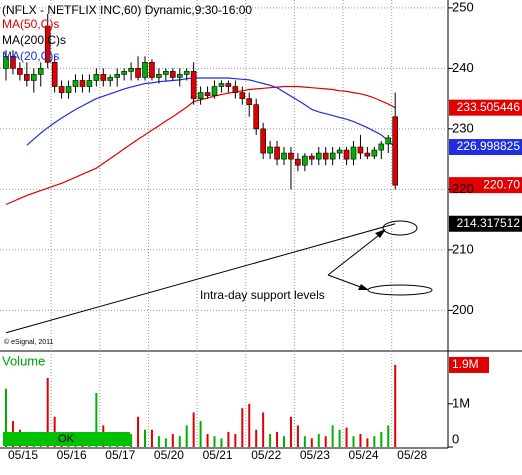 The height and width of the screenshot is (475, 522). What do you see at coordinates (465, 364) in the screenshot?
I see `value-box-label: 1.9M` at bounding box center [465, 364].